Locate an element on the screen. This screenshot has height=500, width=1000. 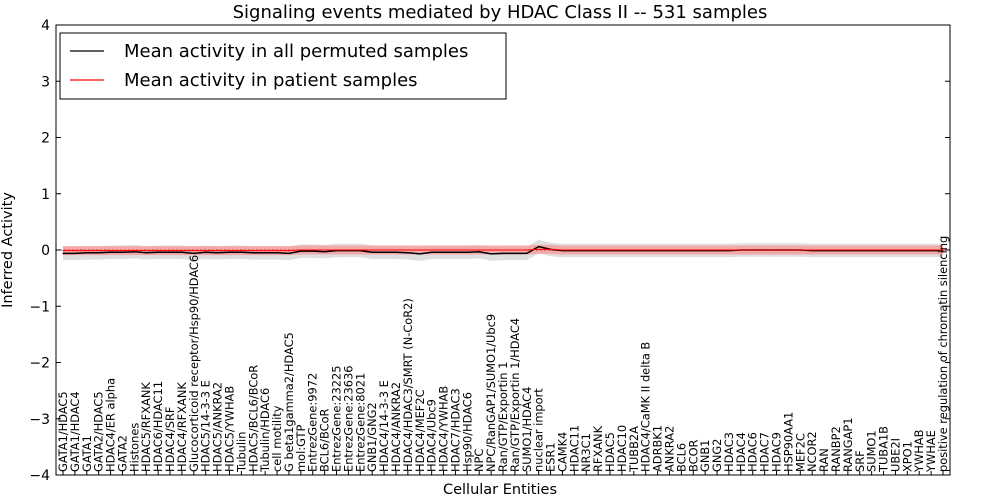
x-tick-label: mol:GTP is located at coordinates (301, 448).